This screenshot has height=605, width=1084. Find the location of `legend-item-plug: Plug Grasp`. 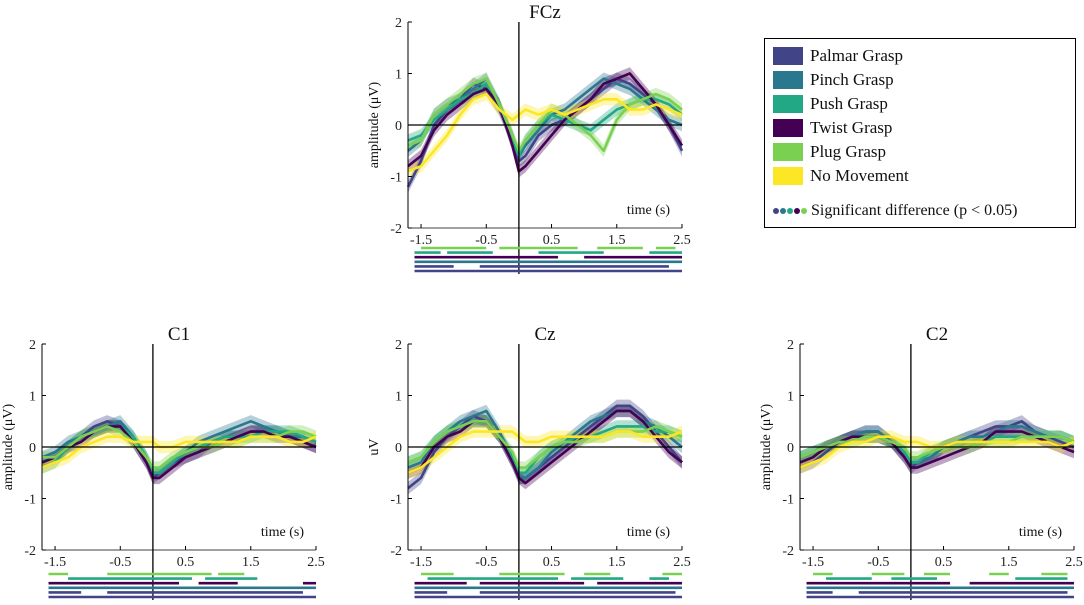

legend-item-plug: Plug Grasp is located at coordinates (829, 152).